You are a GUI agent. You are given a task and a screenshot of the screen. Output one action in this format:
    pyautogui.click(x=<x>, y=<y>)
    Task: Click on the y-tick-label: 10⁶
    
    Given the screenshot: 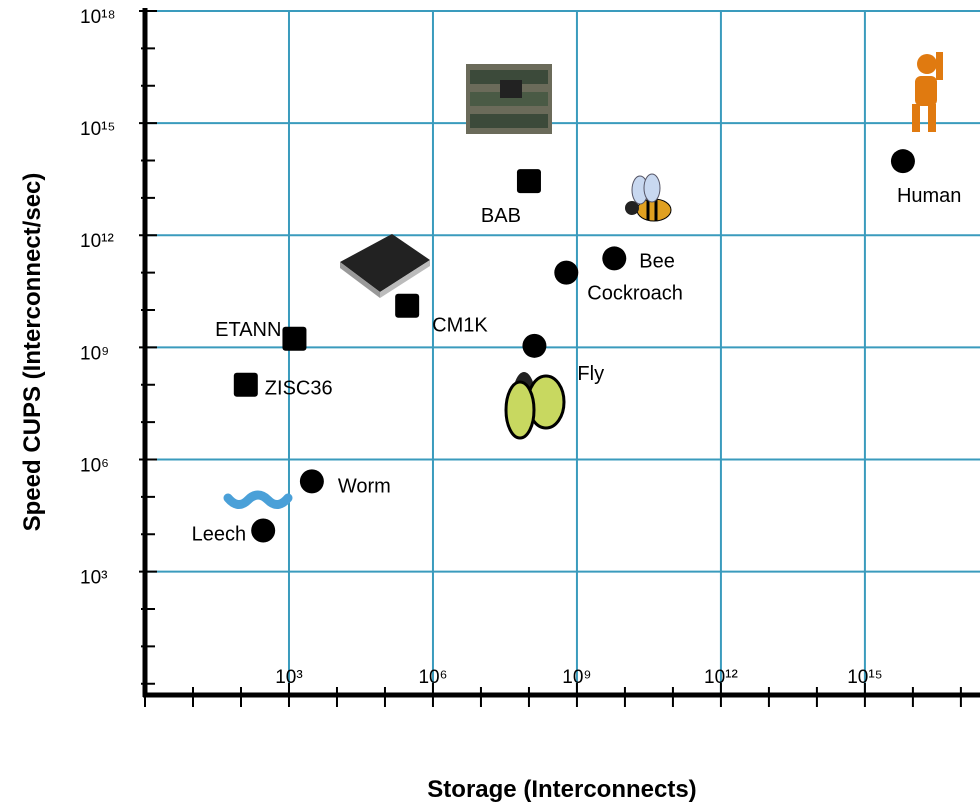 What is the action you would take?
    pyautogui.click(x=94, y=465)
    